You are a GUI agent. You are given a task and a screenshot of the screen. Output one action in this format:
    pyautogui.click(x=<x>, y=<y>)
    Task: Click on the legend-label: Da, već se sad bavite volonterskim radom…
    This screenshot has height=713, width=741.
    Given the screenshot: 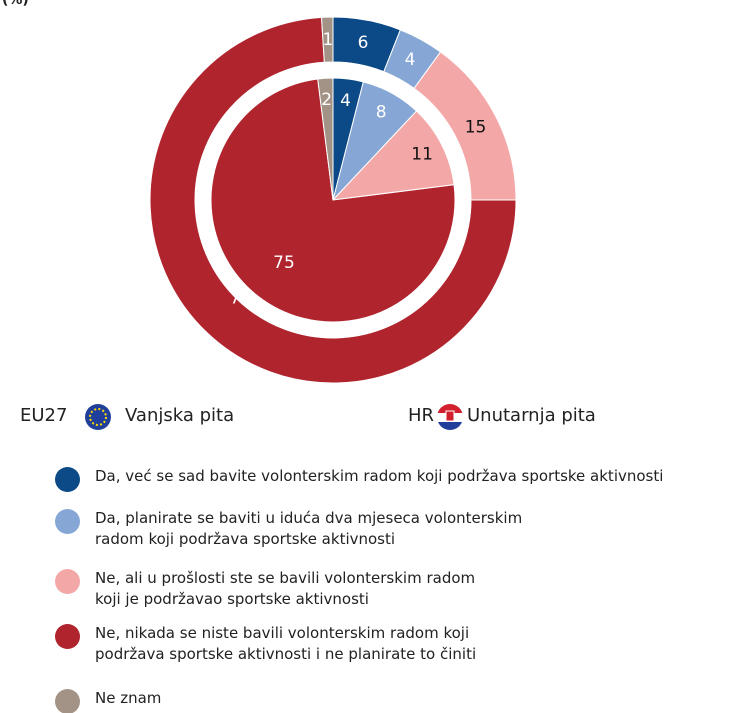 What is the action you would take?
    pyautogui.click(x=379, y=476)
    